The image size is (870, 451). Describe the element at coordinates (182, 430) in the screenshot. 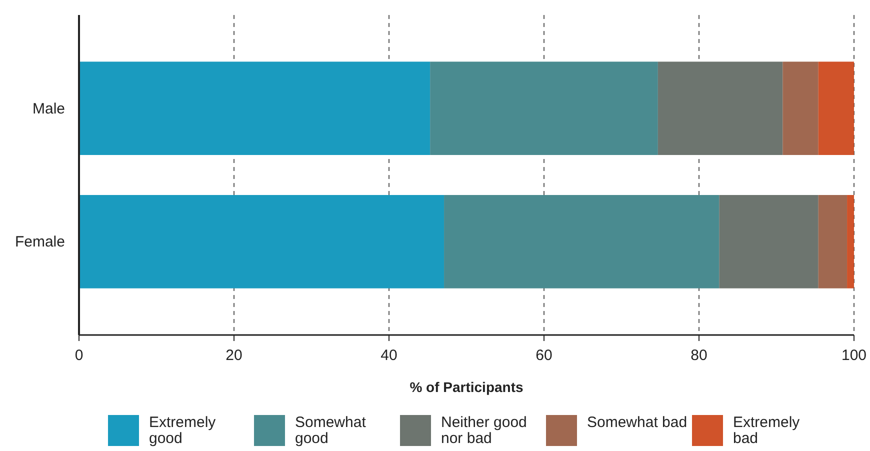

I see `legend-label: Extremely good` at that location.